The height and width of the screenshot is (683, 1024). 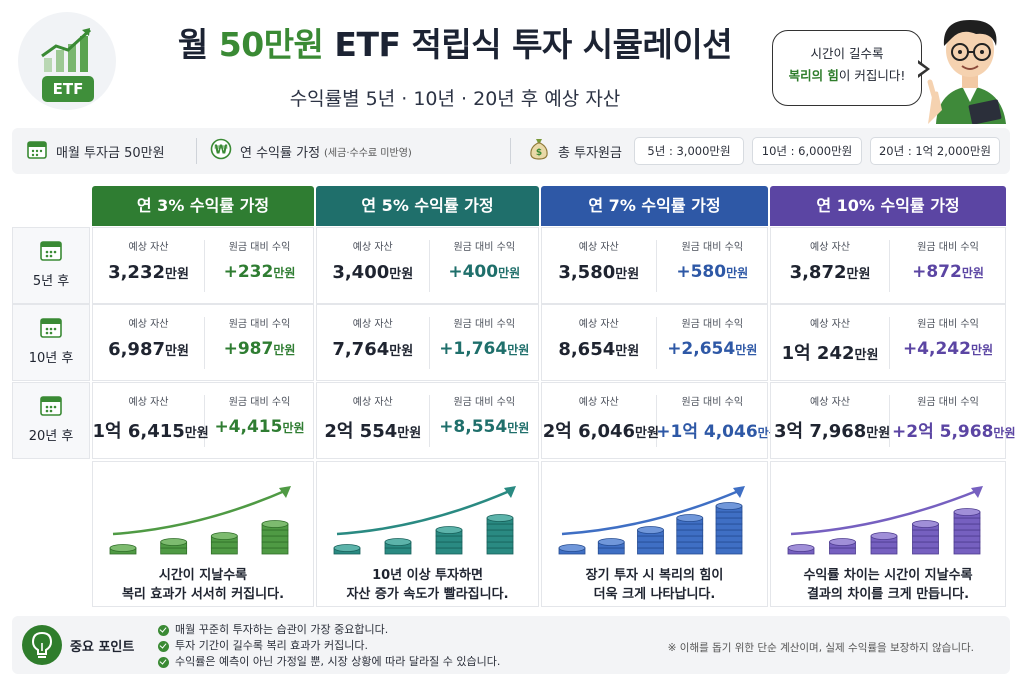 I want to click on row-label-text: 20년 후, so click(x=51, y=436).